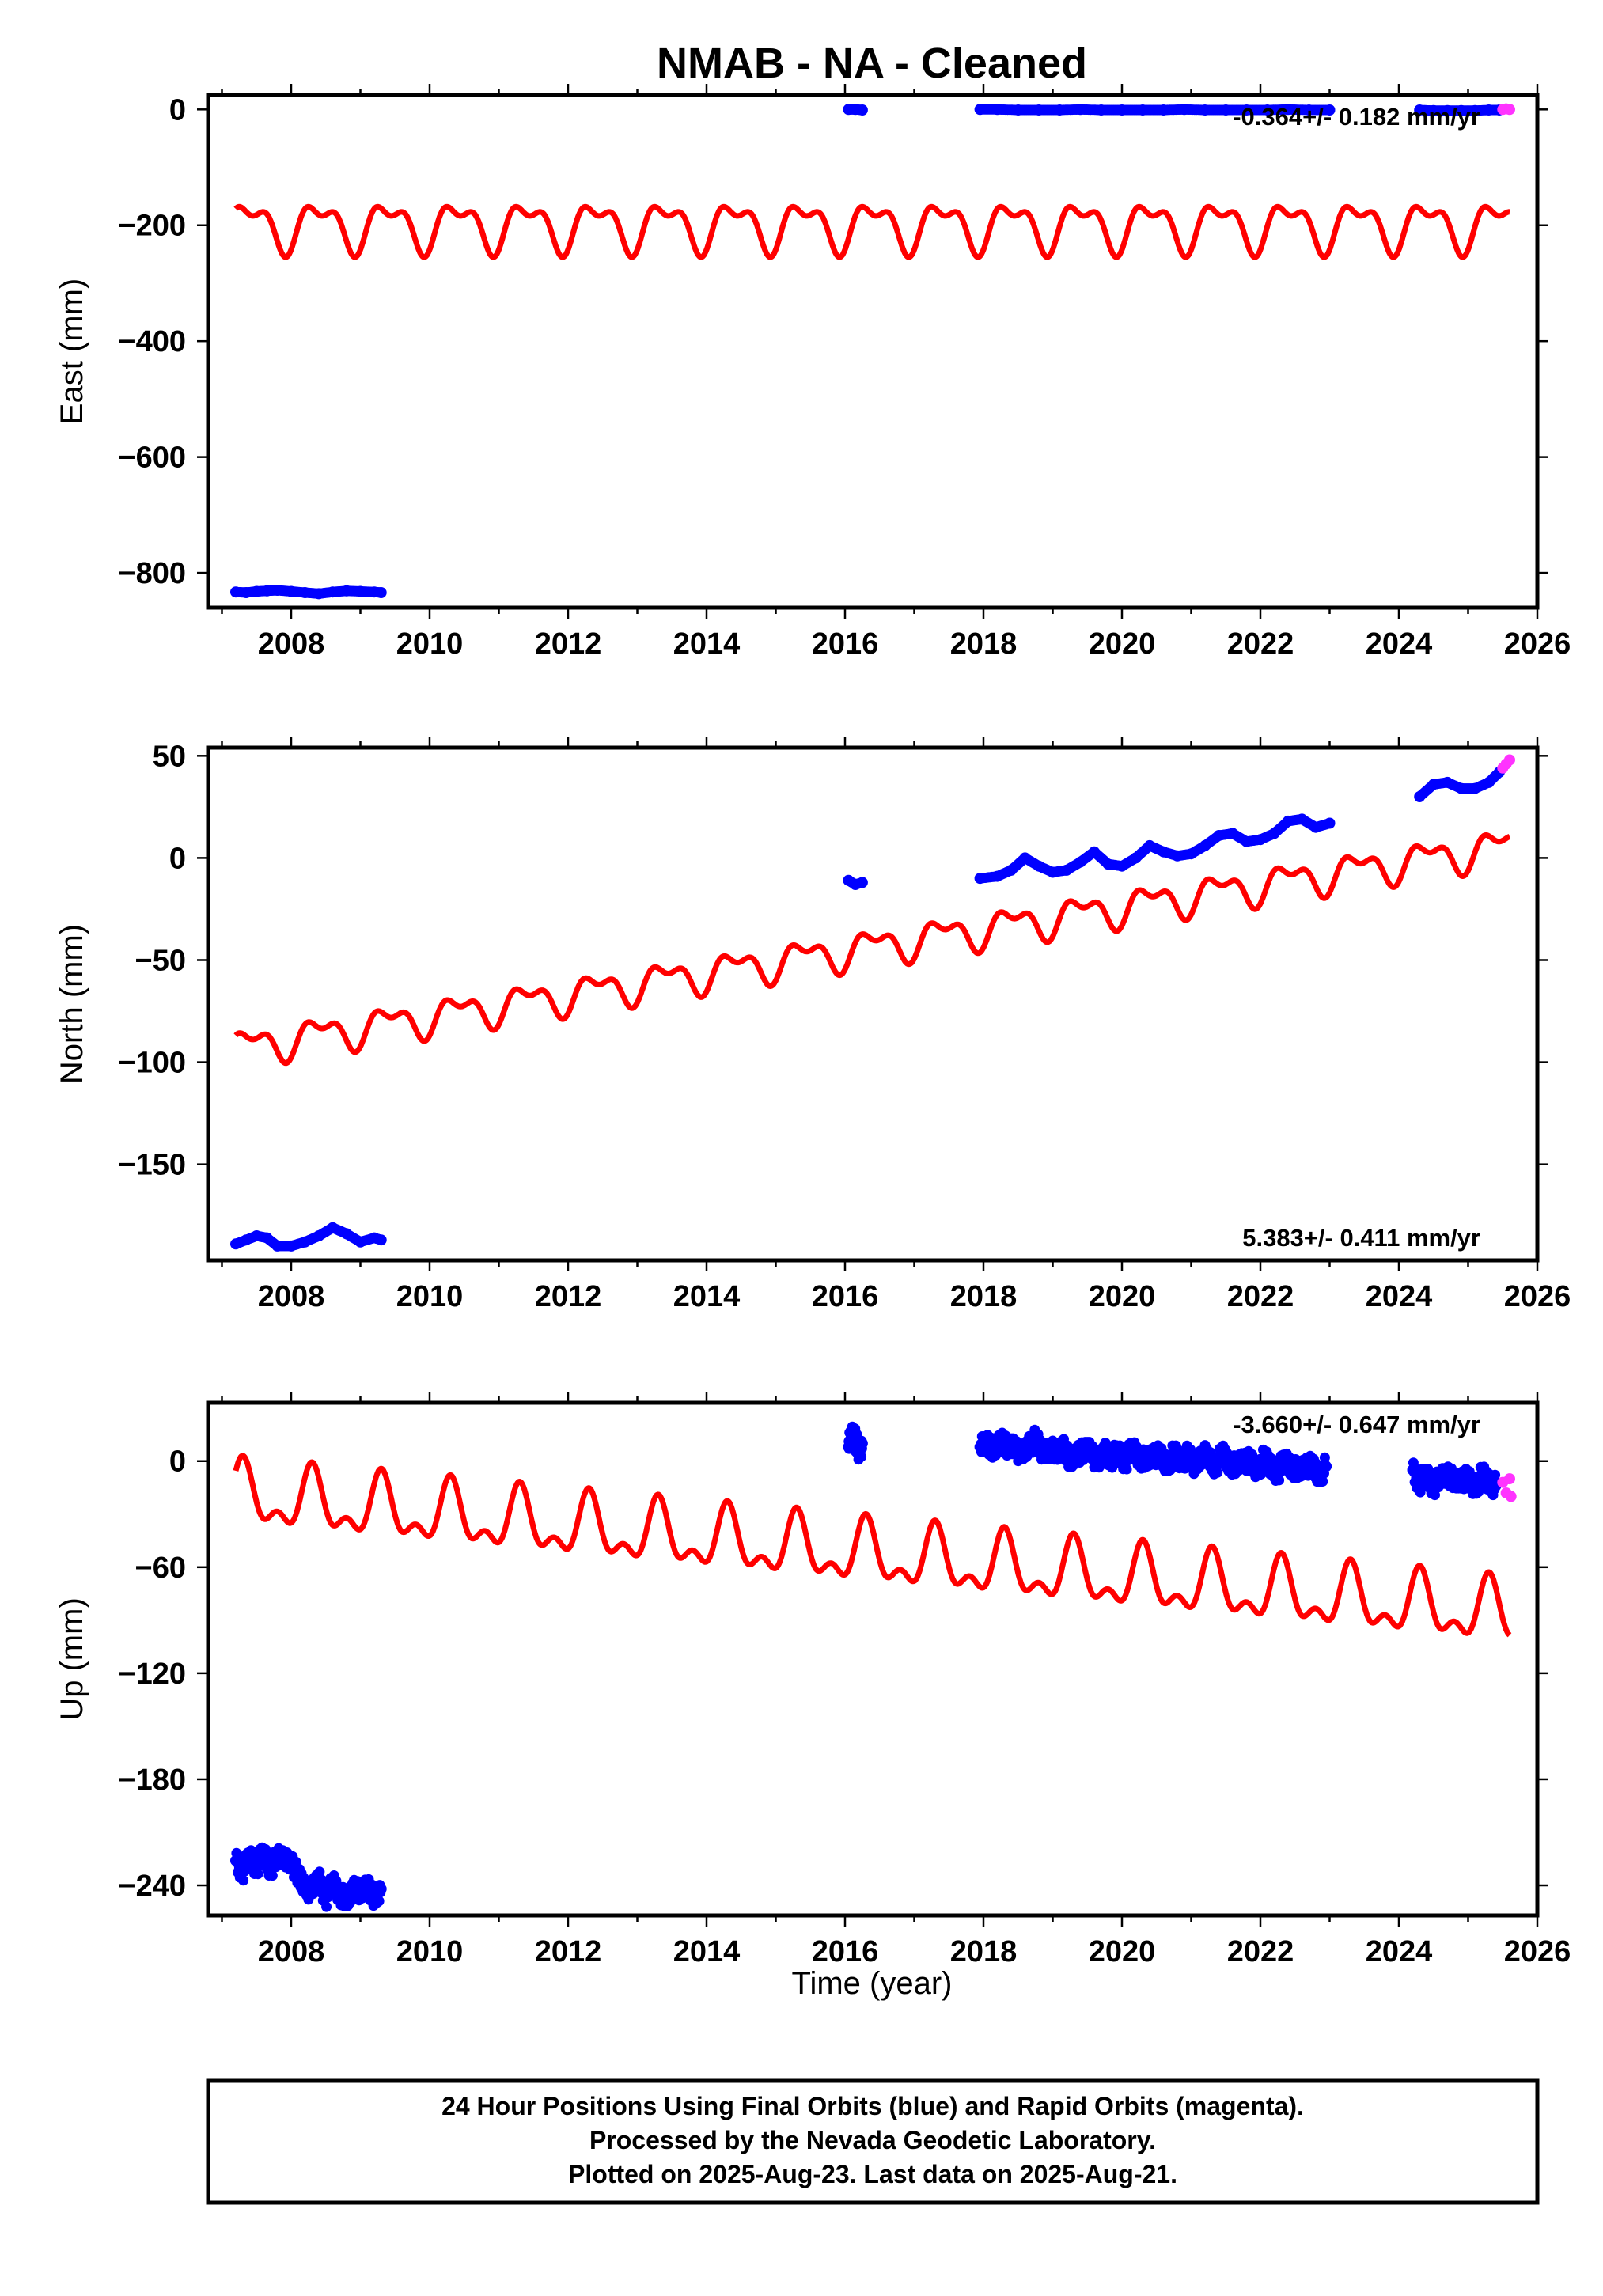  Describe the element at coordinates (152, 1166) in the screenshot. I see `y-tick-label: −150` at that location.